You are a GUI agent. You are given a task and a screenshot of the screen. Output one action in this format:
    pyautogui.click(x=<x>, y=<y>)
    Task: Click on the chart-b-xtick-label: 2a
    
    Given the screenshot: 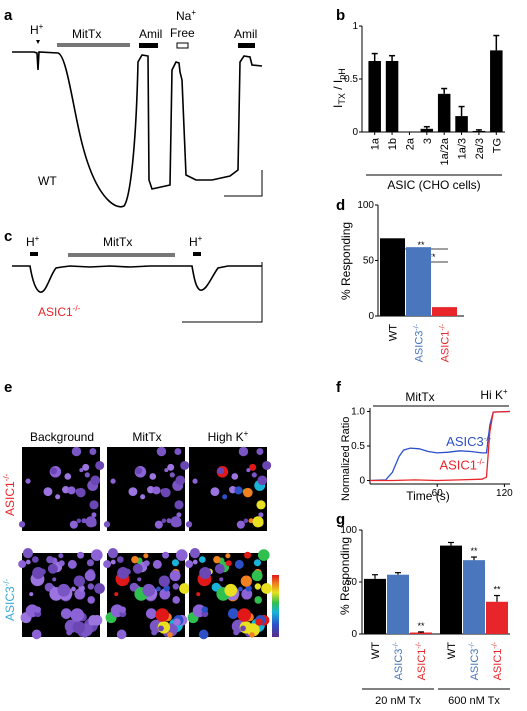 What is the action you would take?
    pyautogui.click(x=410, y=143)
    